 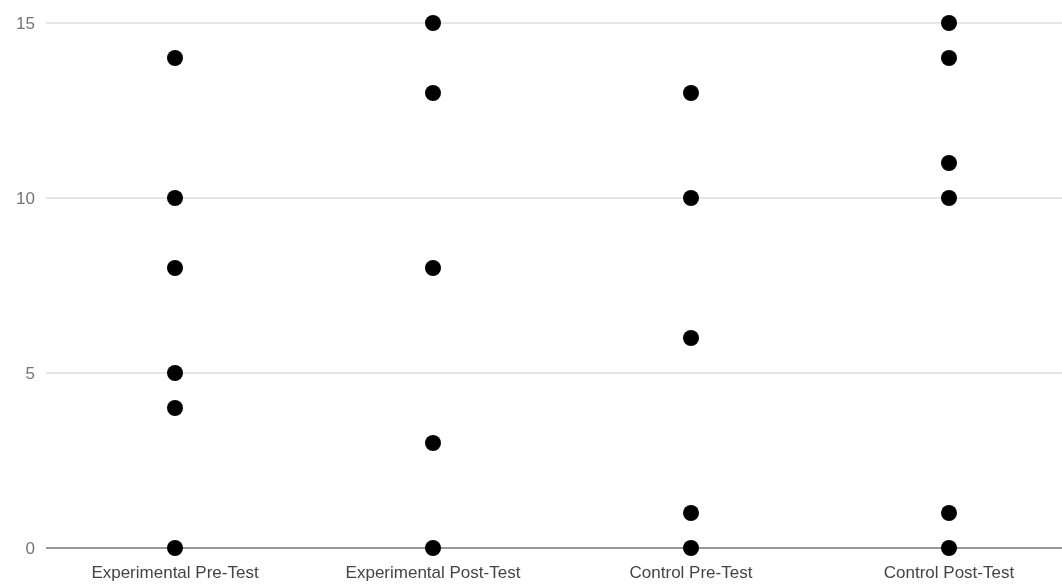 I want to click on y-tick-label: 0, so click(x=30, y=548).